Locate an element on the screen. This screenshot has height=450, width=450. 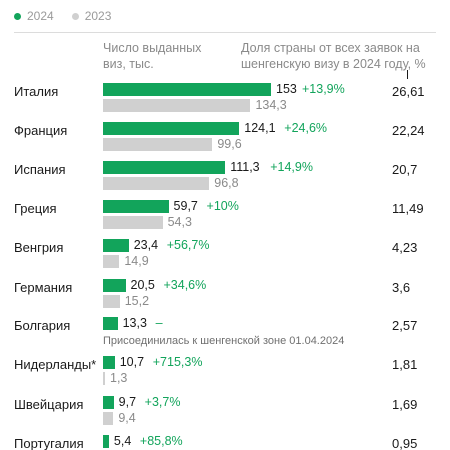
country-label: Нидерланды* is located at coordinates (55, 364).